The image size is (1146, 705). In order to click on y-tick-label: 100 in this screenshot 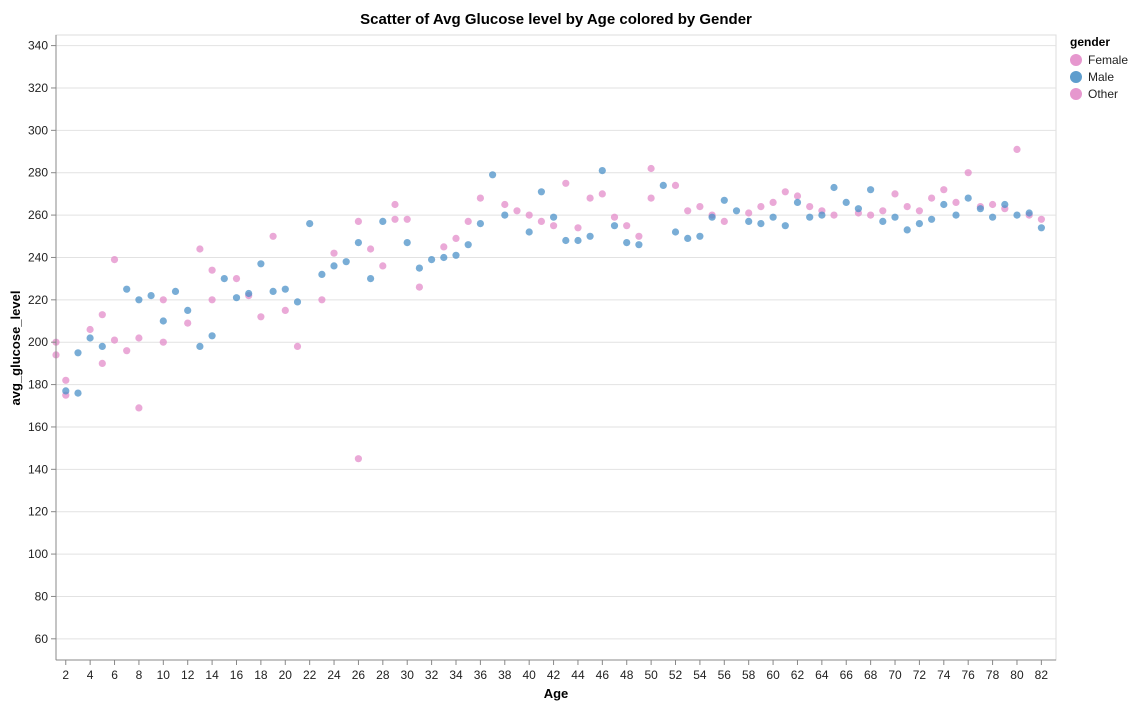, I will do `click(38, 554)`.